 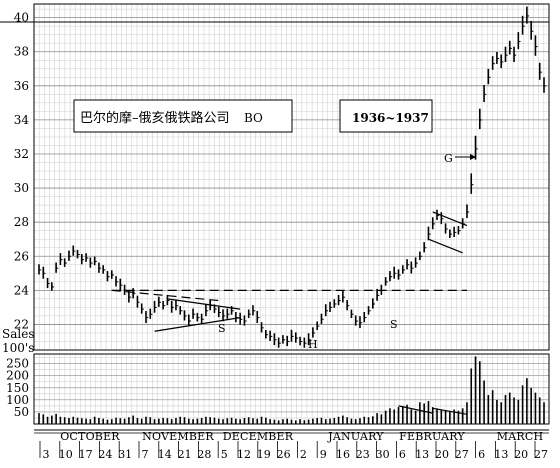 I want to click on annotation-shoulder-left: S, so click(x=222, y=328).